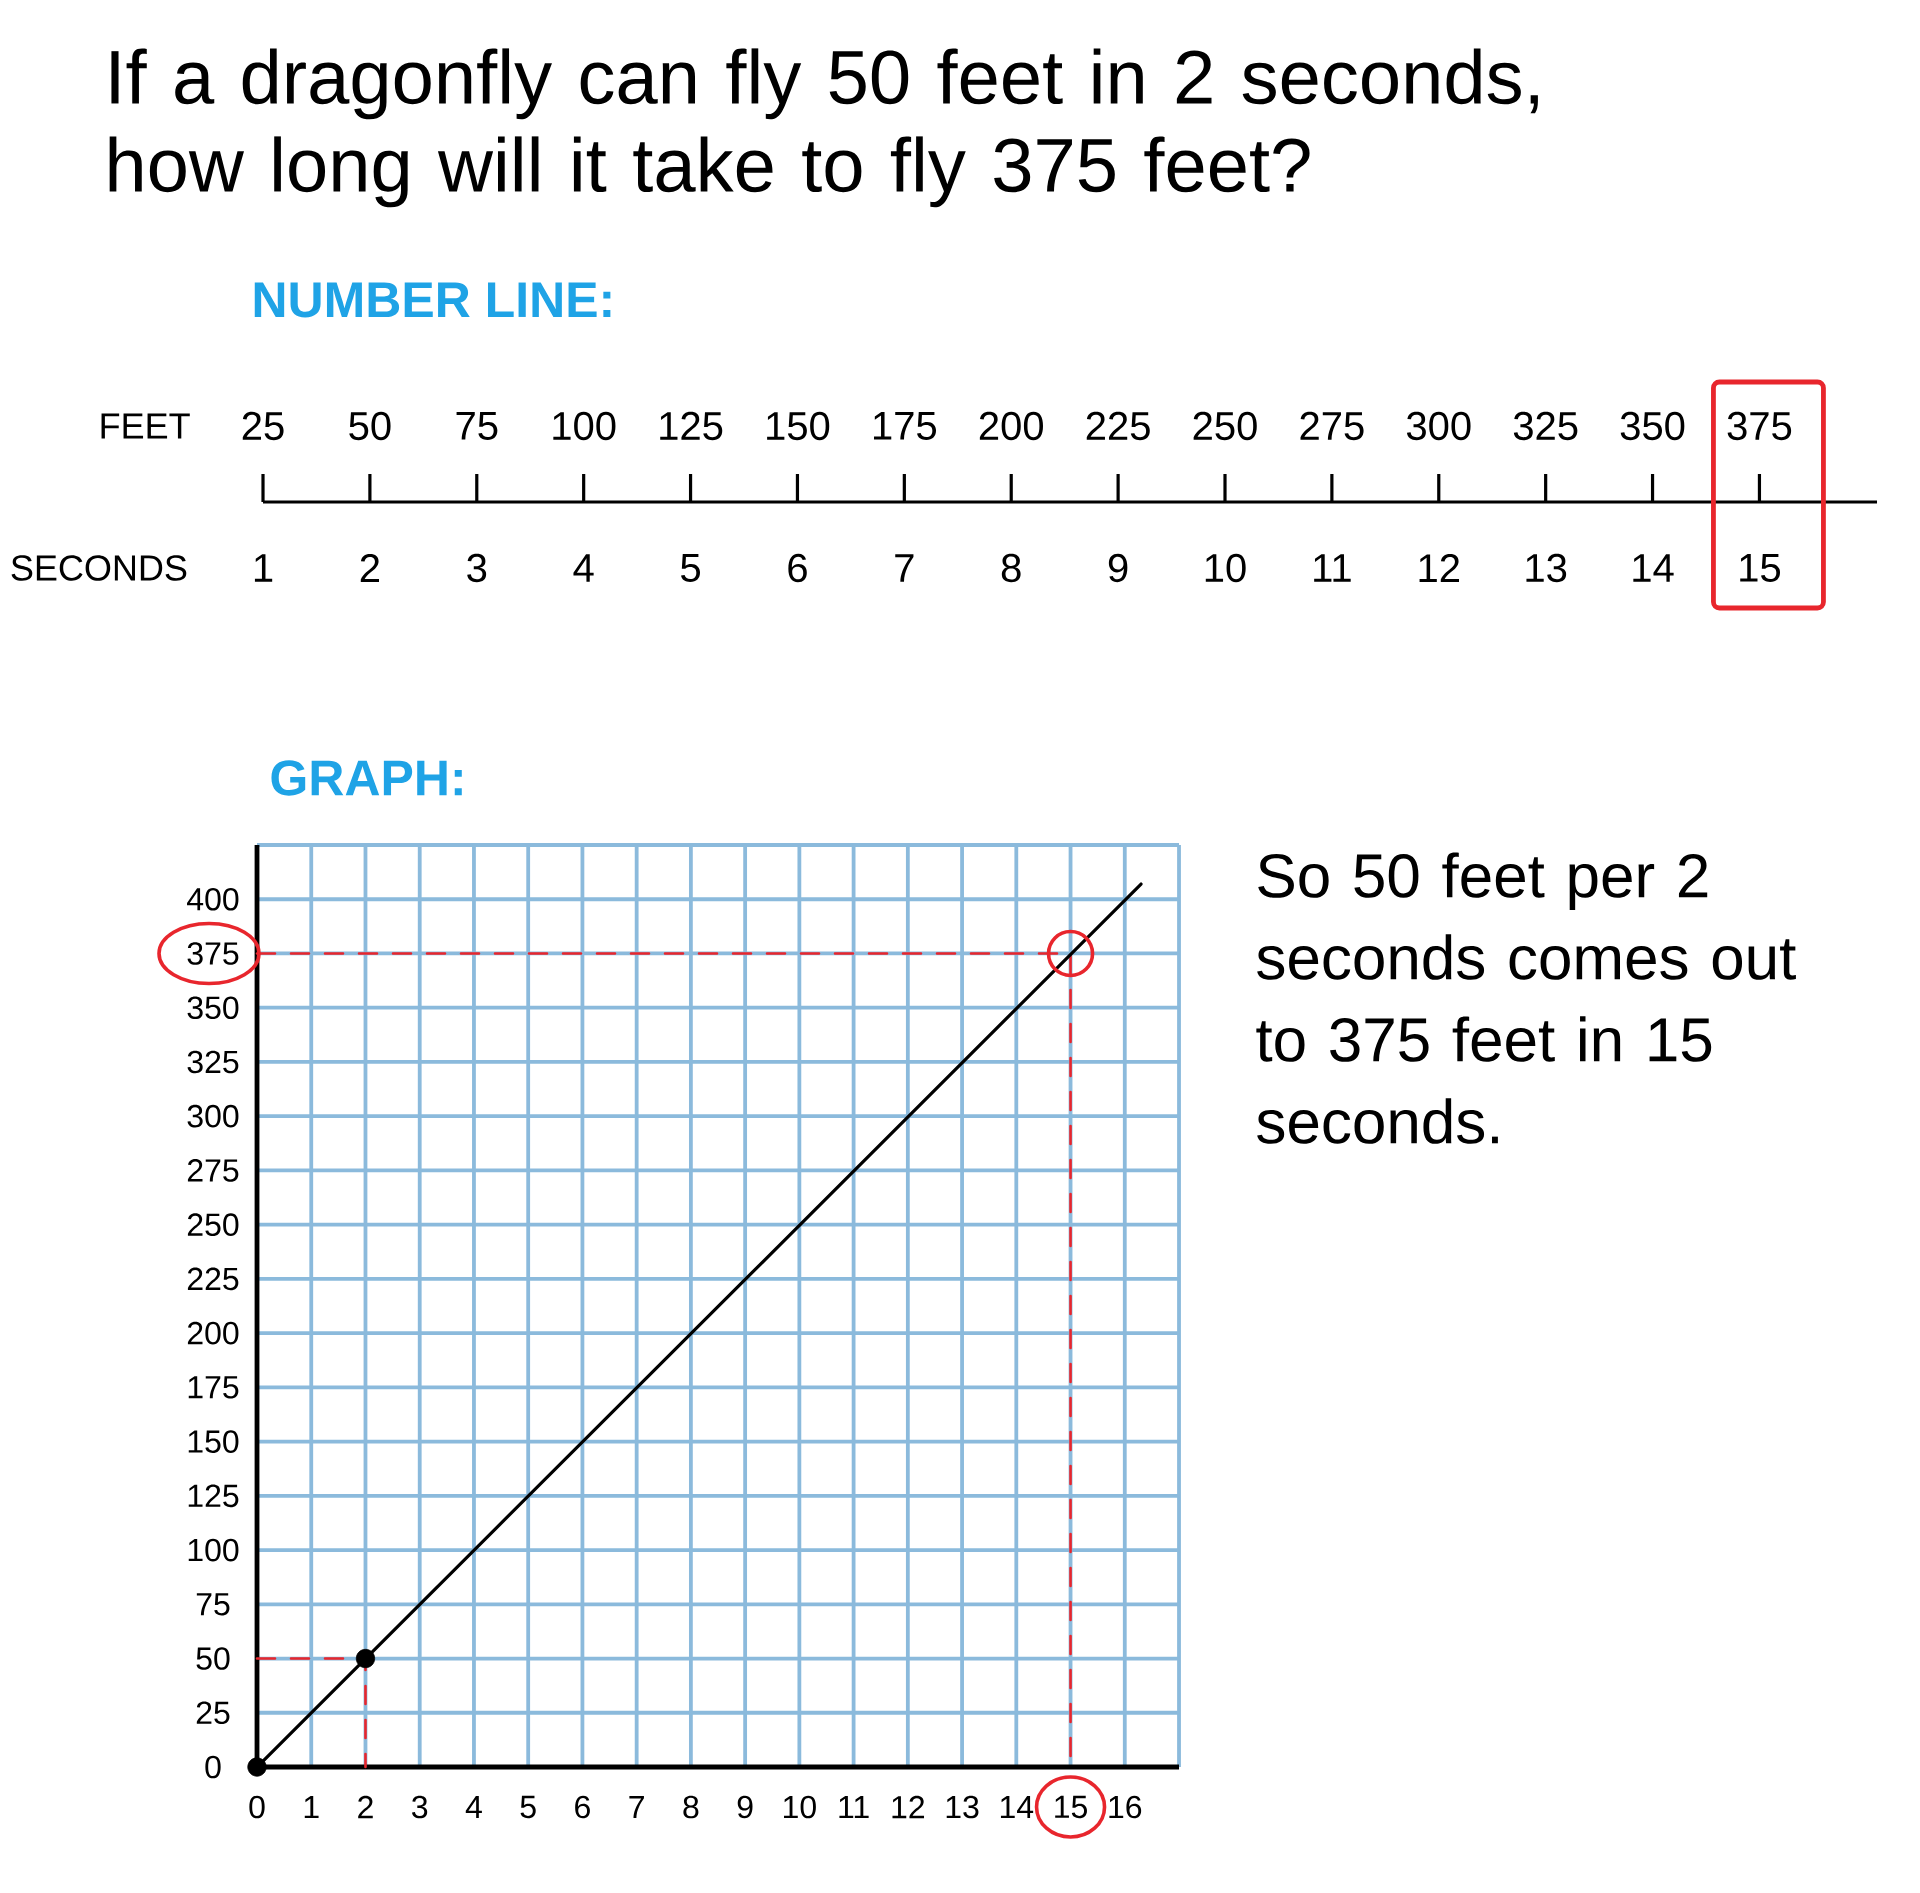  What do you see at coordinates (145, 426) in the screenshot?
I see `x2-axis-title: FEET` at bounding box center [145, 426].